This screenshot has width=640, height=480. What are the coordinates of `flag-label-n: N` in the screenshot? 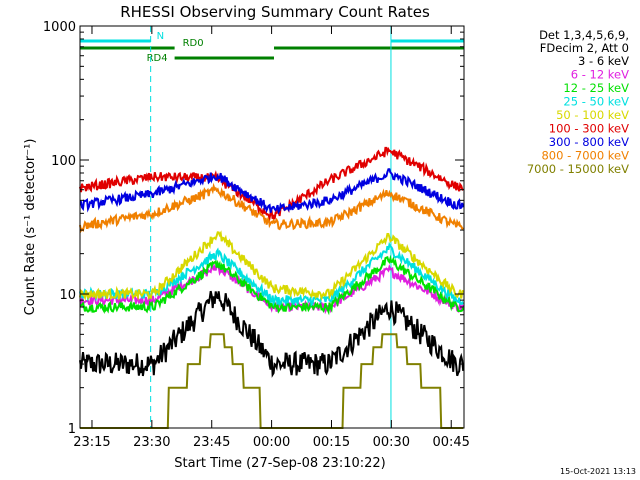 It's located at (160, 36).